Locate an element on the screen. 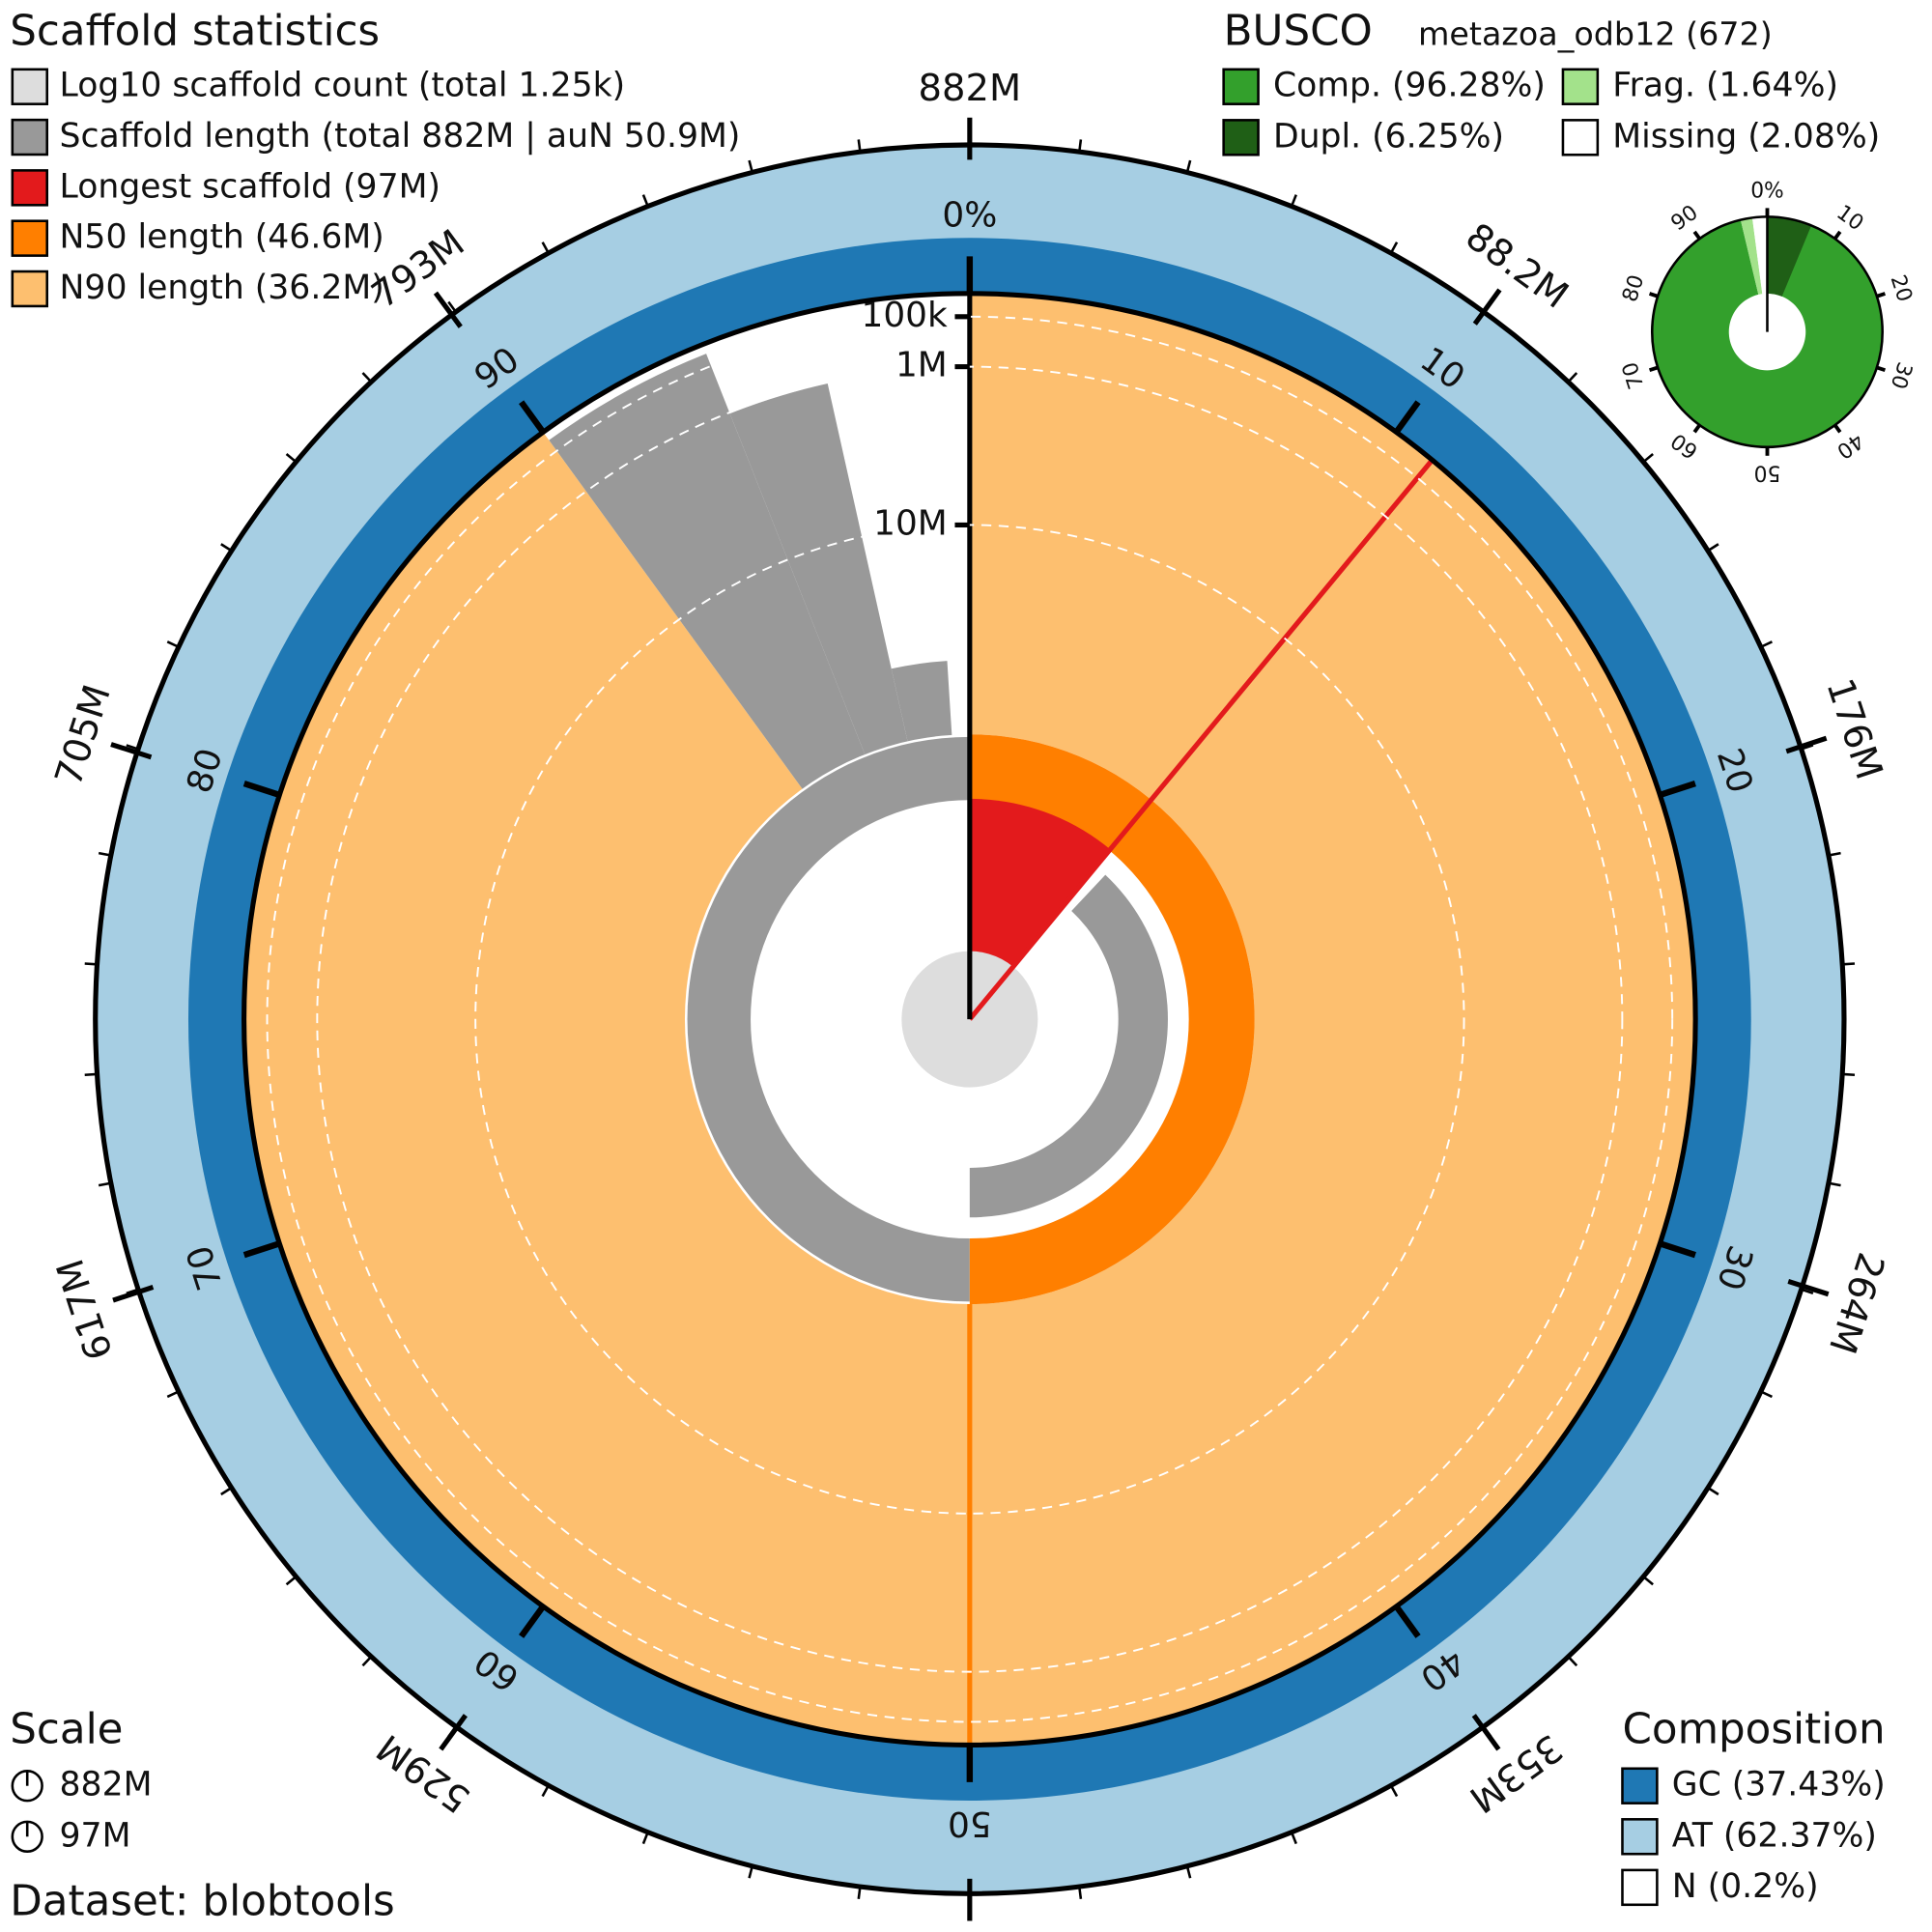 The width and height of the screenshot is (1932, 1932). busco-tick-label: 30 is located at coordinates (1901, 374).